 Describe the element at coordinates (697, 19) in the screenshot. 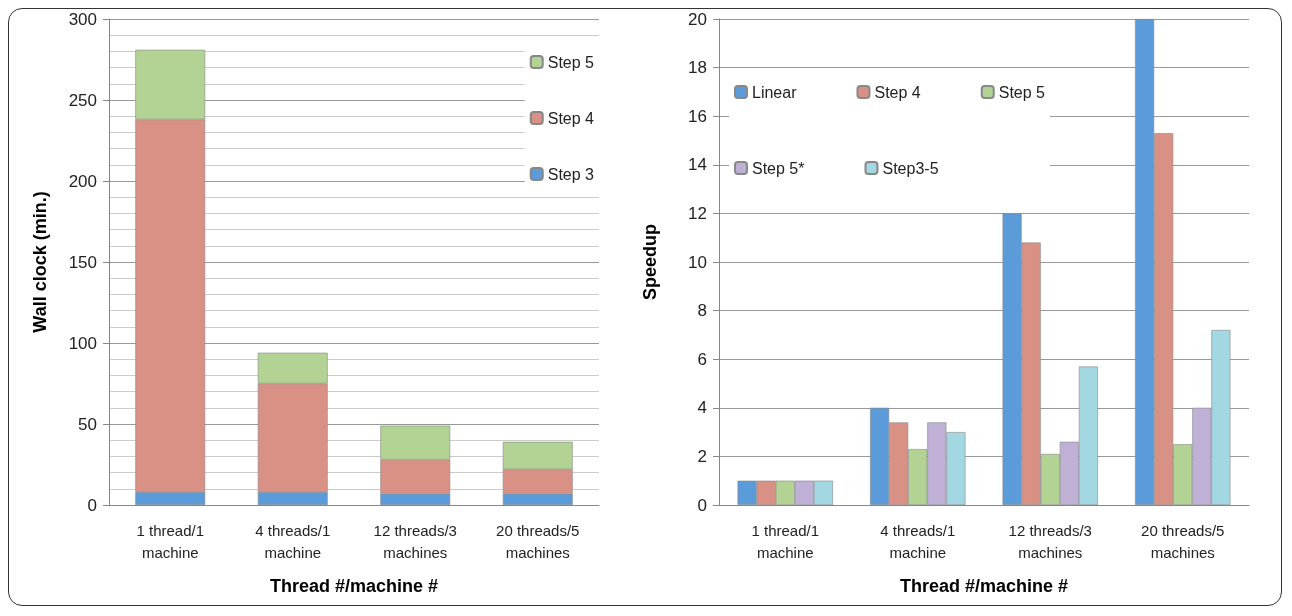

I see `y-tick-label: 20` at that location.